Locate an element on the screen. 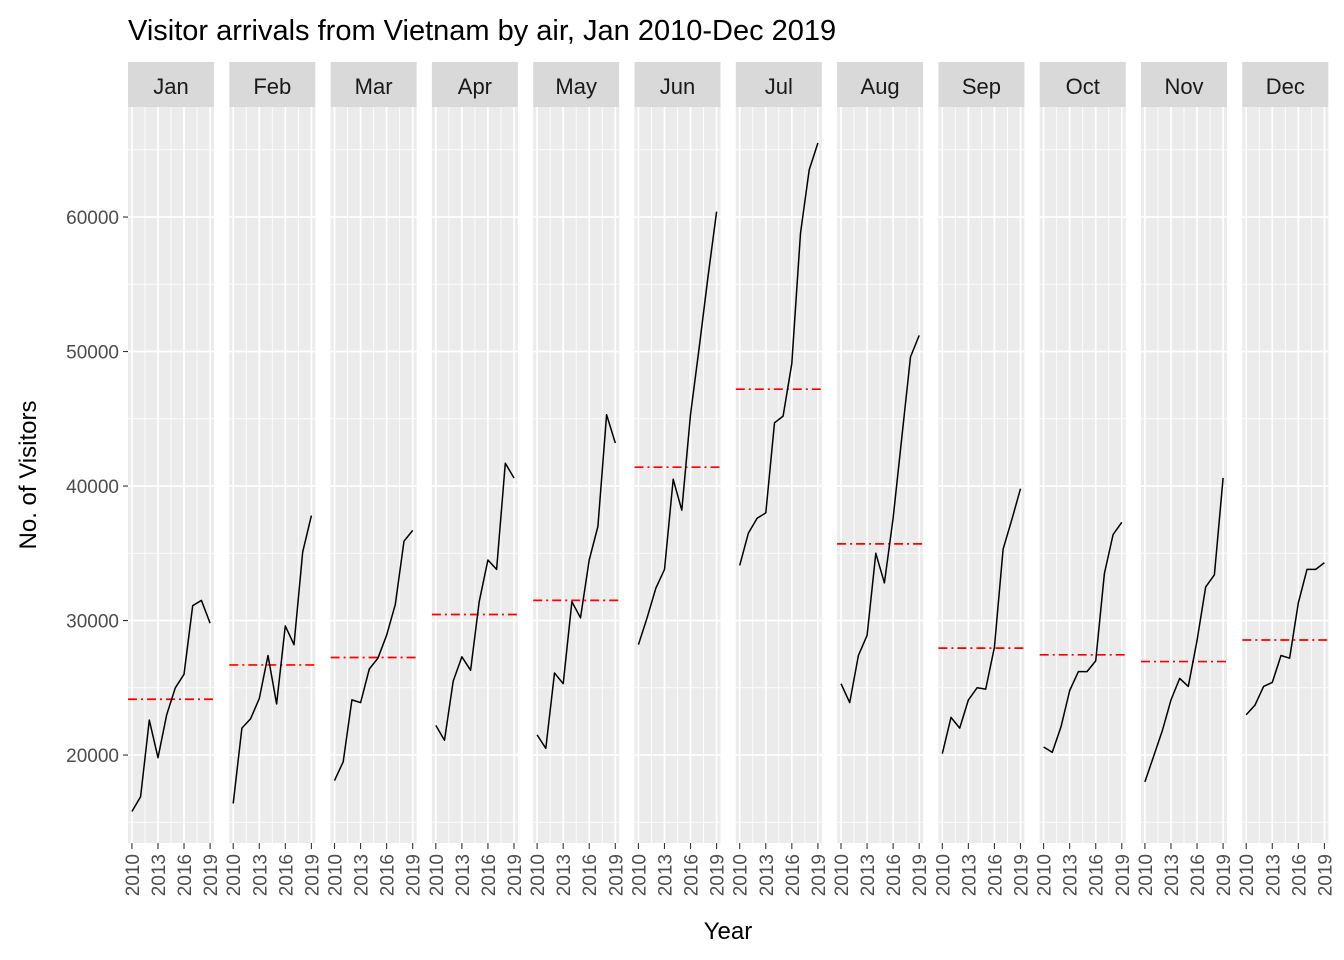 The height and width of the screenshot is (960, 1344). facet-panel-dec: Dec 2010 2013 2016 2019 is located at coordinates (1286, 479).